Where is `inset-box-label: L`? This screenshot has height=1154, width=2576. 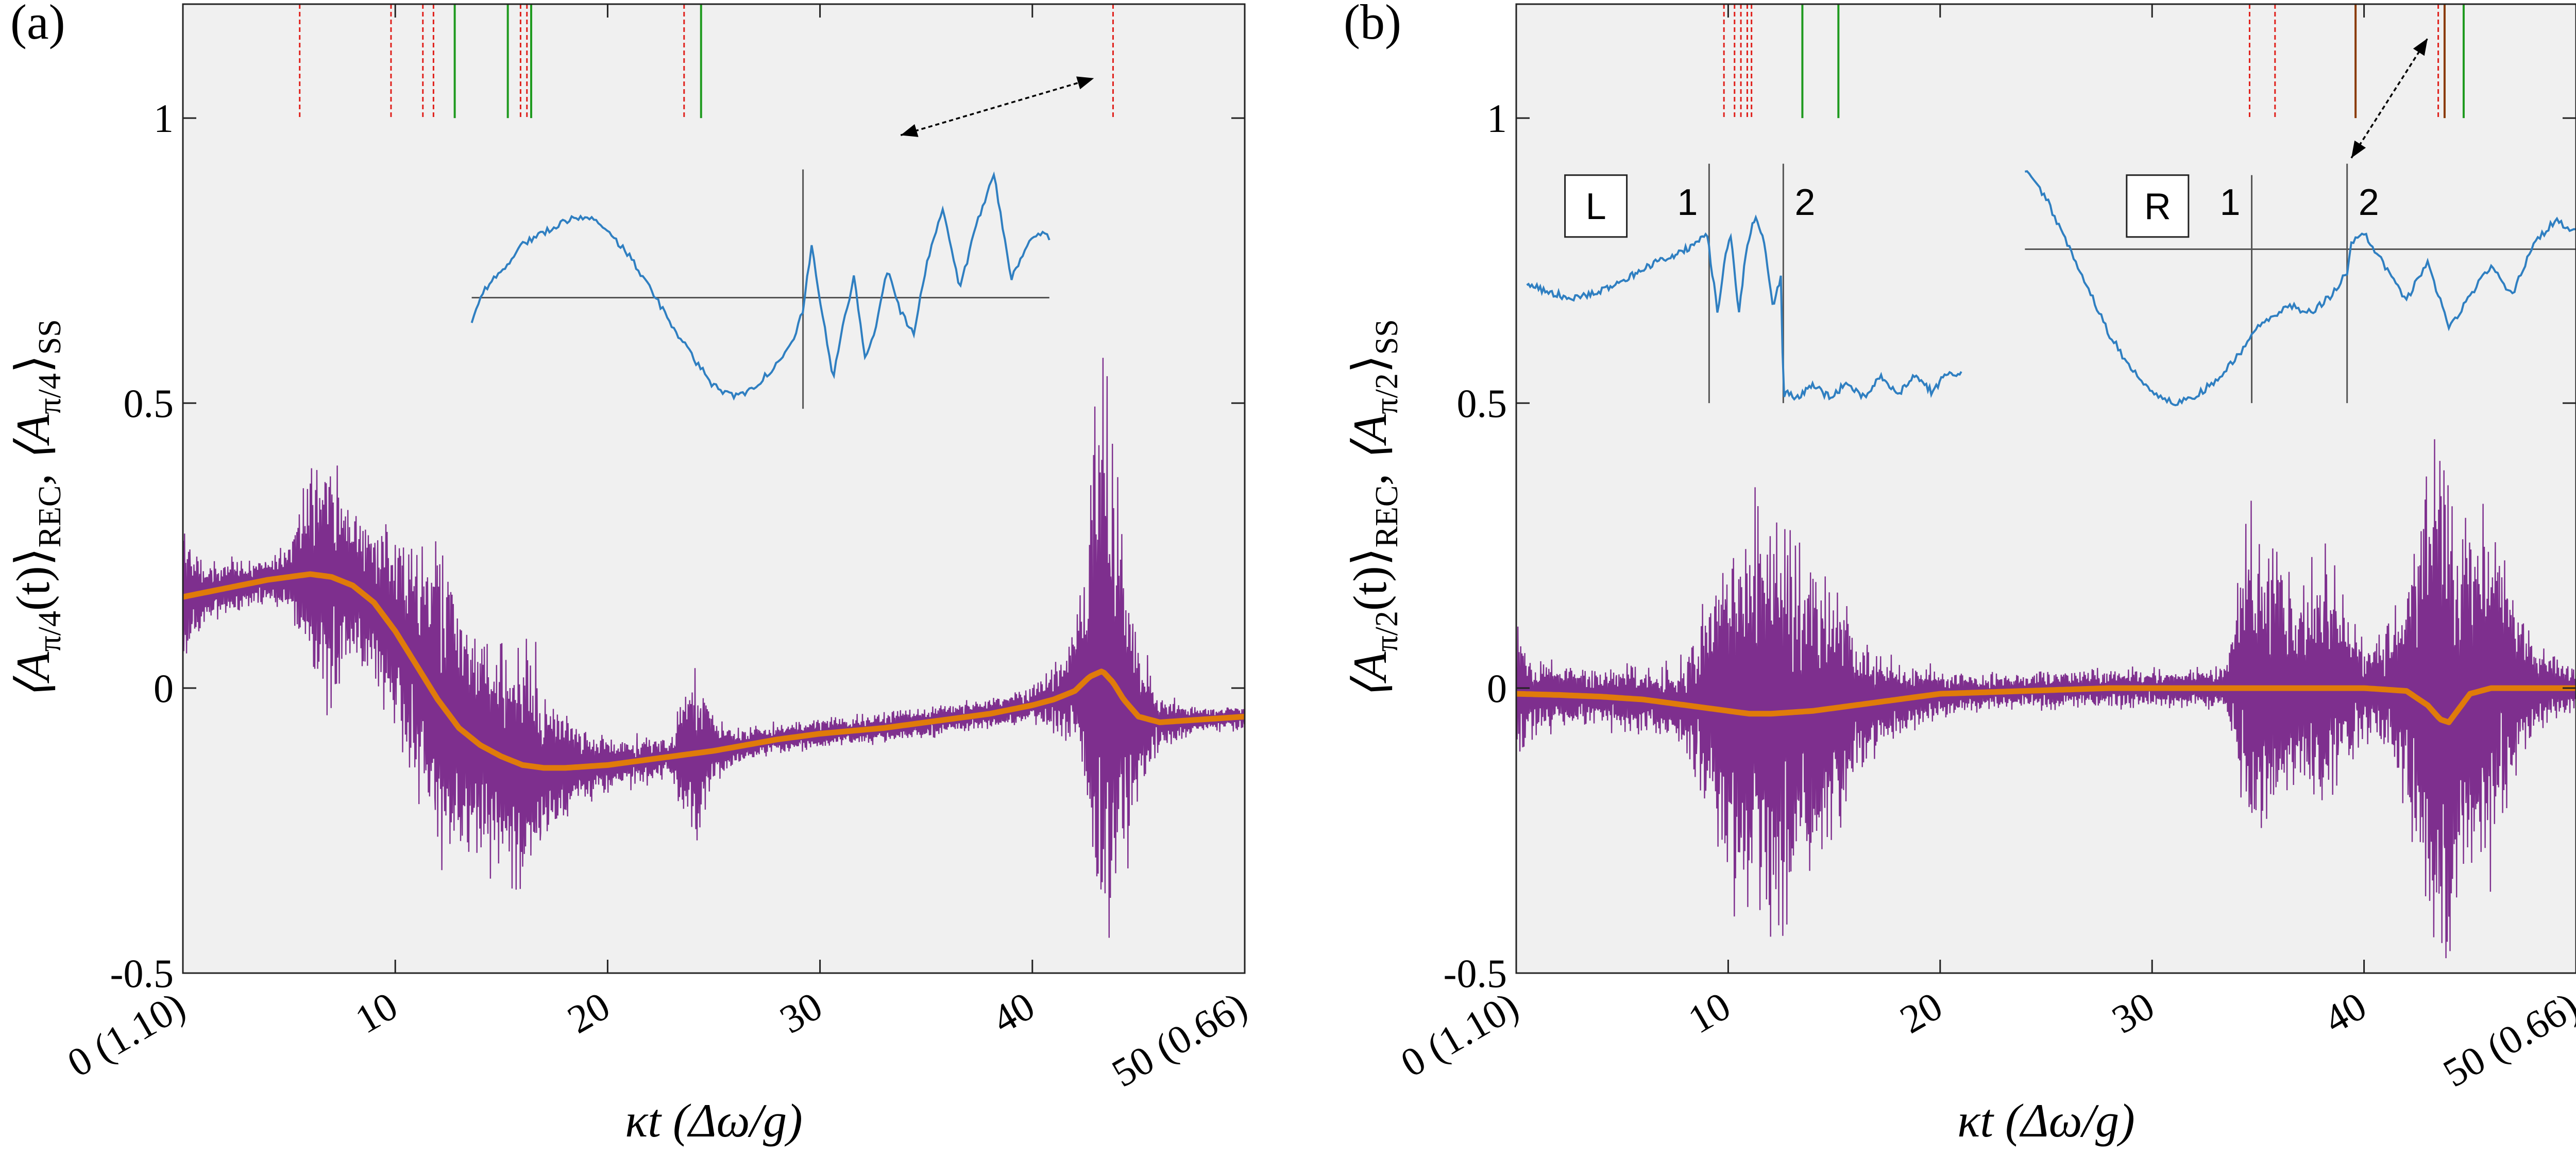
inset-box-label: L is located at coordinates (1596, 207).